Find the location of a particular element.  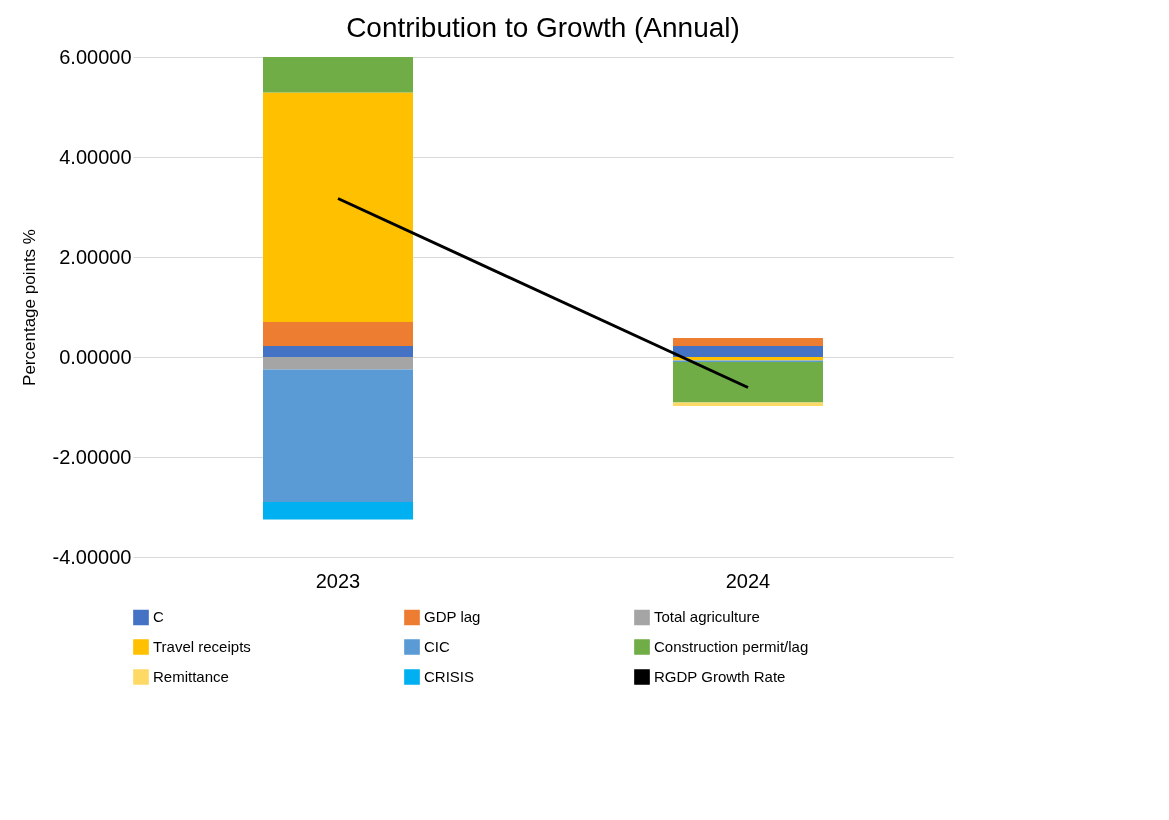

legend-label: Remittance is located at coordinates (191, 676).